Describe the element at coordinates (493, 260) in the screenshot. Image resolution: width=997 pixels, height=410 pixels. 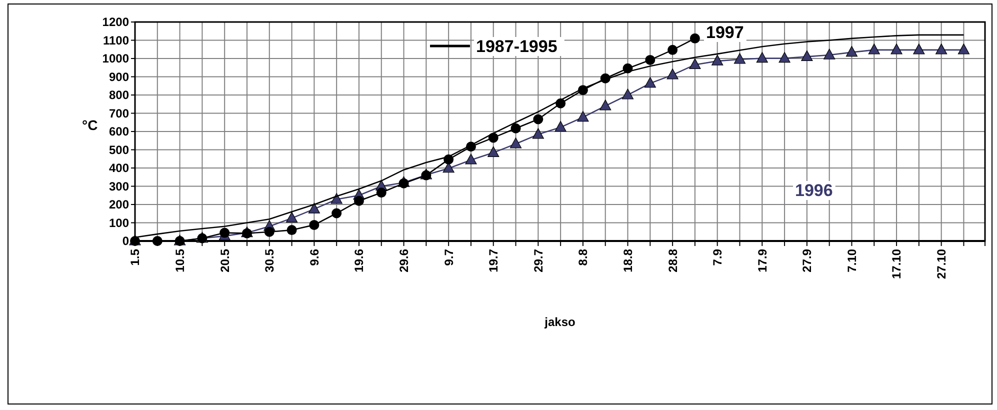
I see `x-tick-label: 19.7` at that location.